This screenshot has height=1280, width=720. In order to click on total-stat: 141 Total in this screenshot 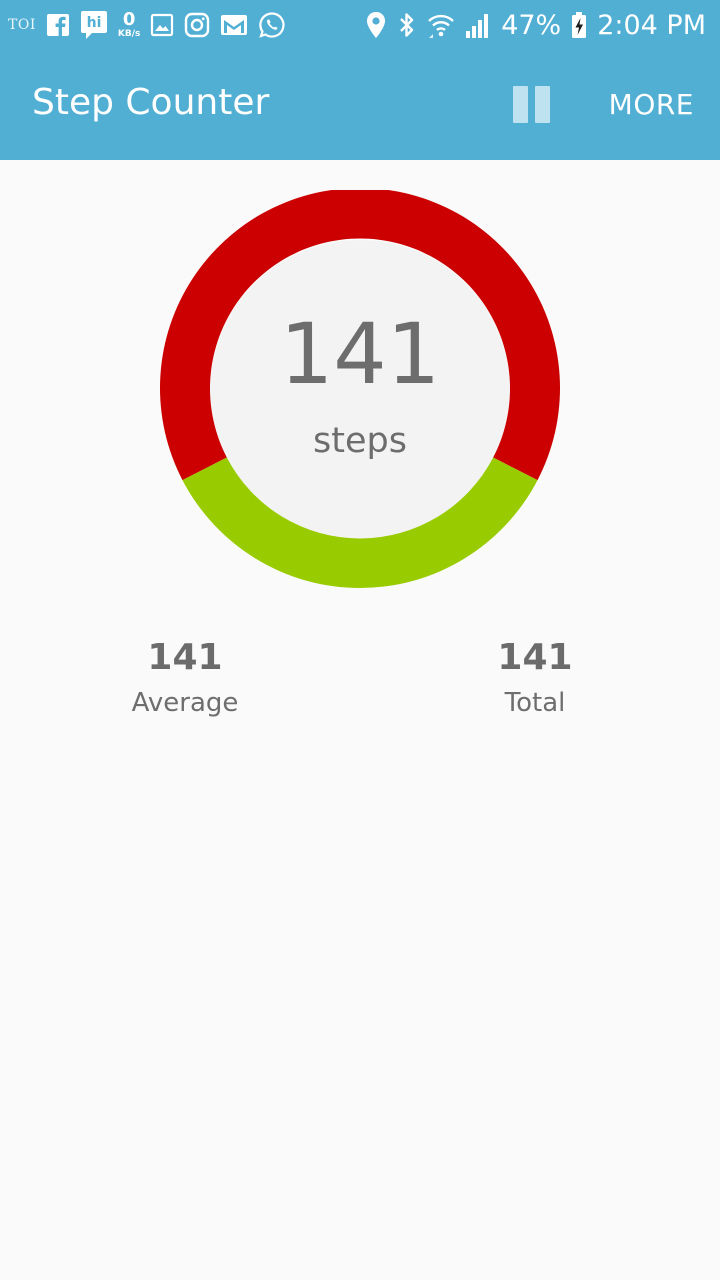, I will do `click(535, 677)`.